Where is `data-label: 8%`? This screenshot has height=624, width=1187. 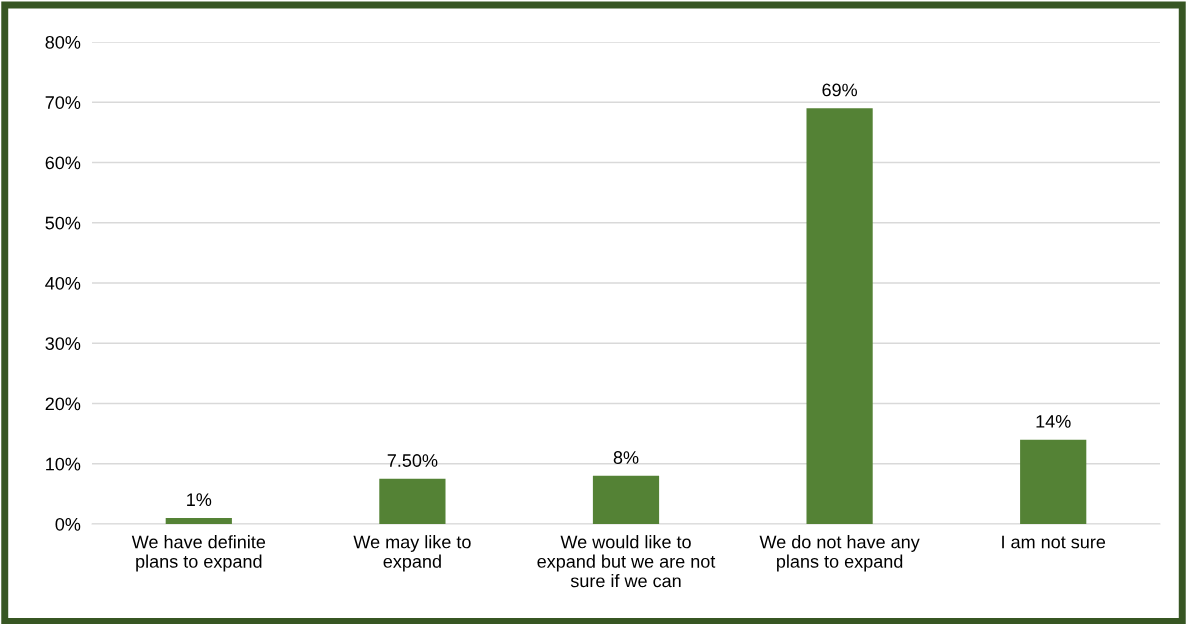 data-label: 8% is located at coordinates (626, 457).